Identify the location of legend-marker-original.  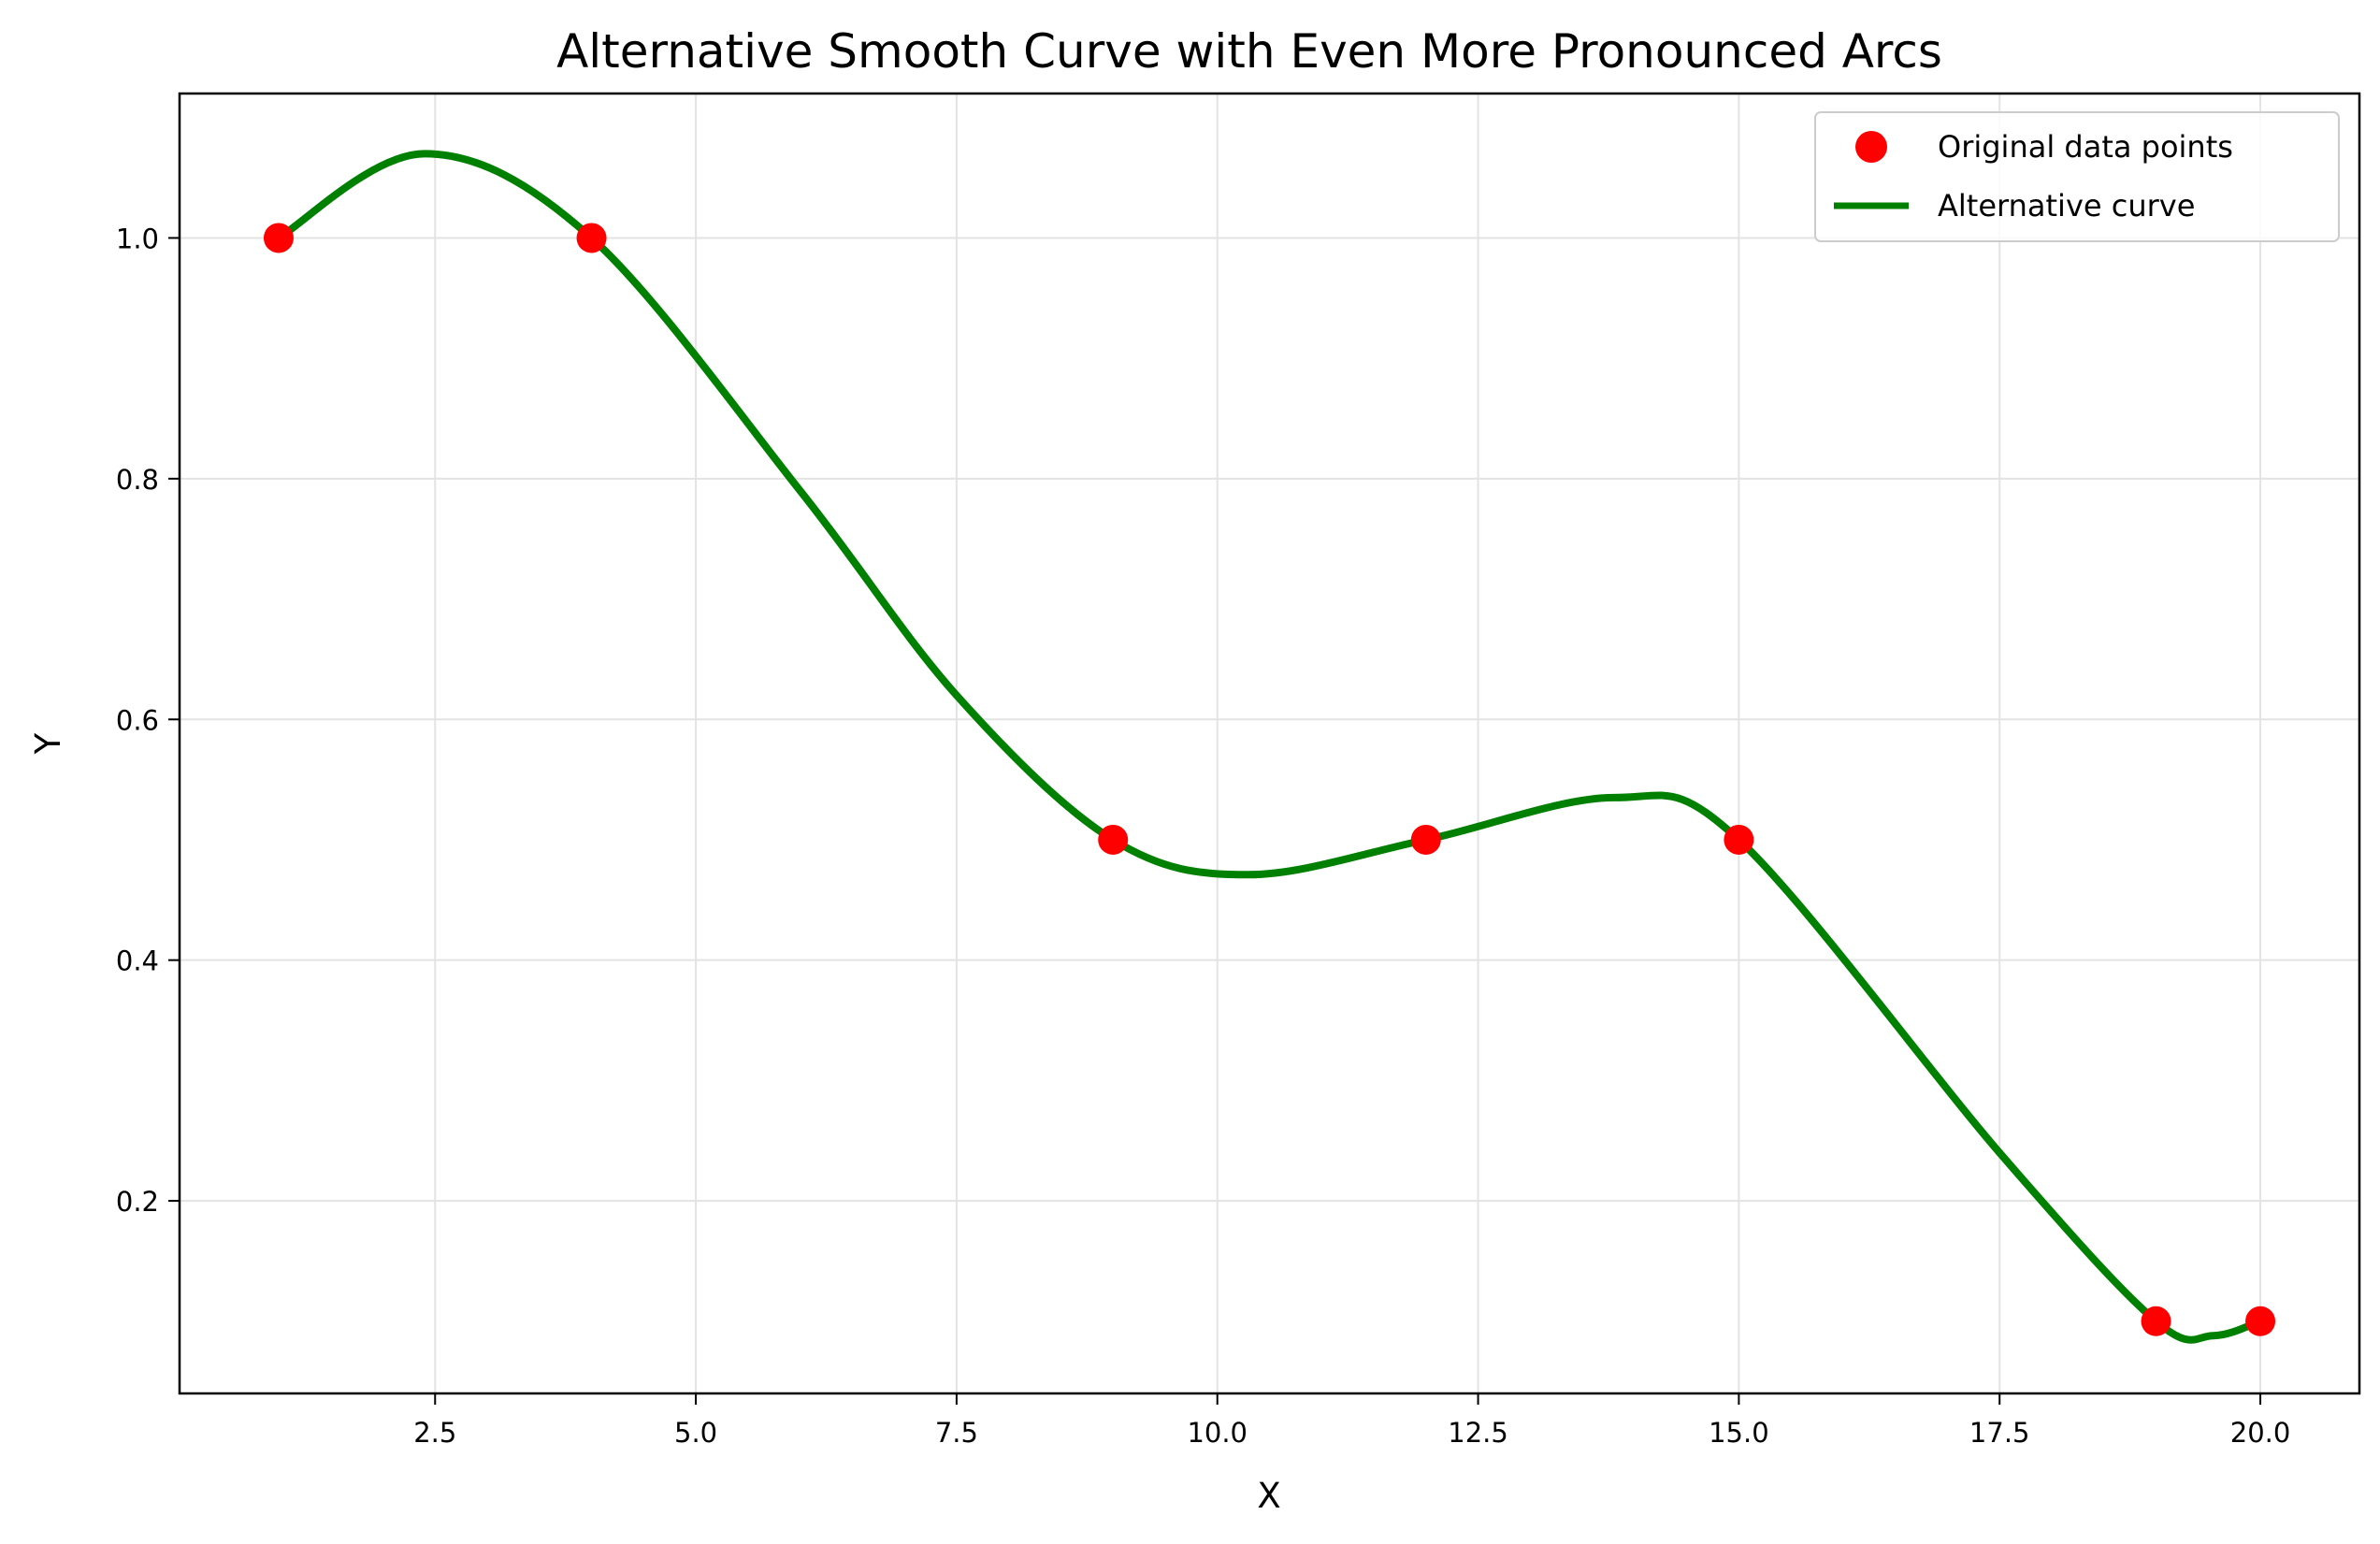
(1871, 147).